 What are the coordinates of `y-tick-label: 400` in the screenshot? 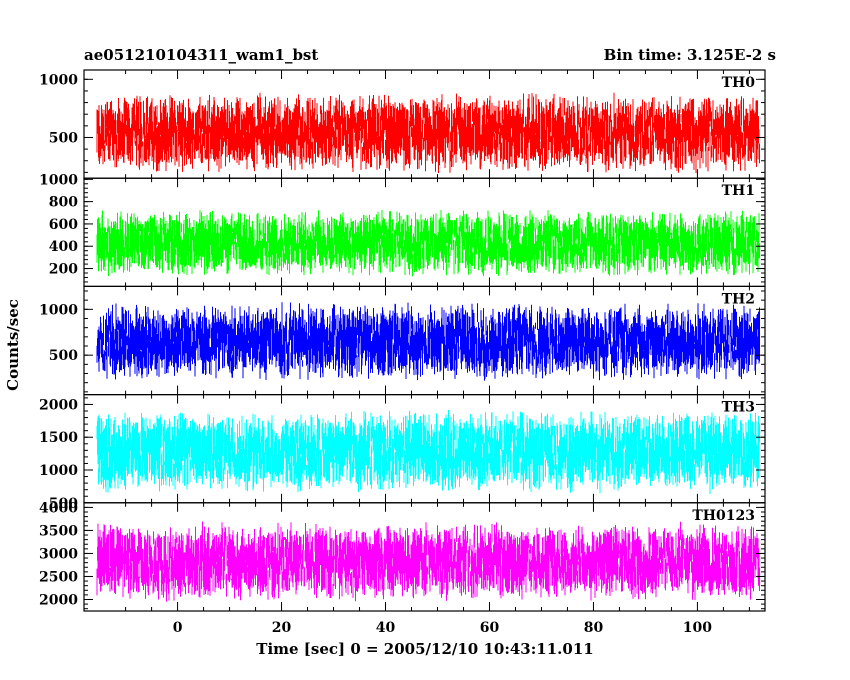 It's located at (63, 247).